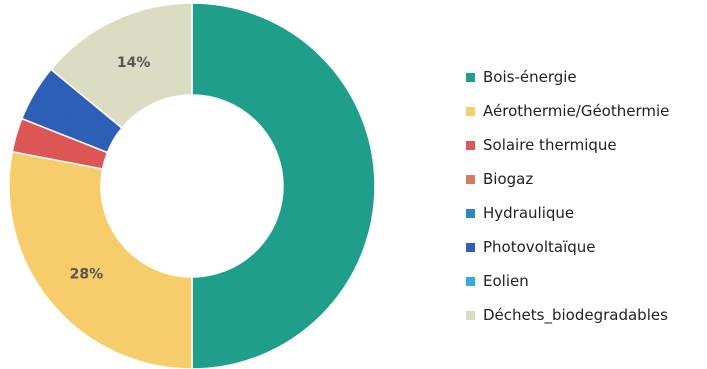 The image size is (707, 369). I want to click on legend-item: Déchets_biodegradables, so click(567, 315).